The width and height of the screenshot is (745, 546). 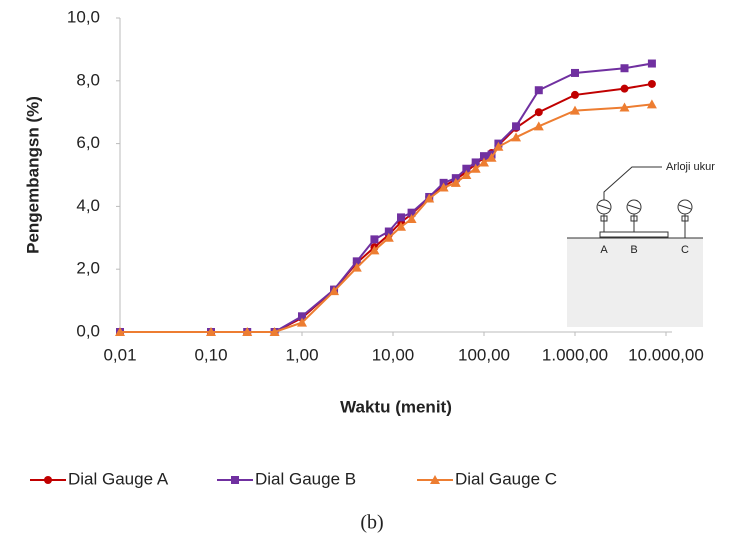 I want to click on legend-label: Dial Gauge A, so click(x=118, y=478).